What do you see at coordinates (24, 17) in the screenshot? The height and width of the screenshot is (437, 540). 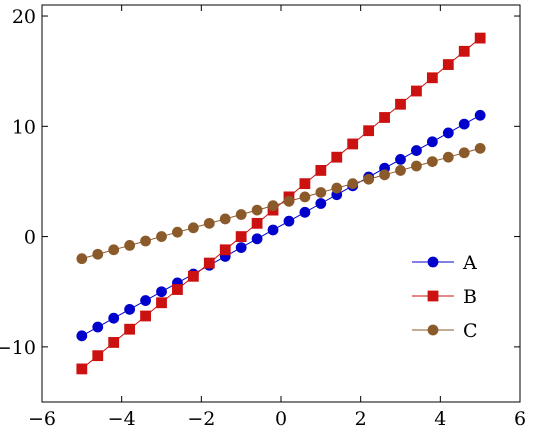 I see `y-tick-label: 20` at bounding box center [24, 17].